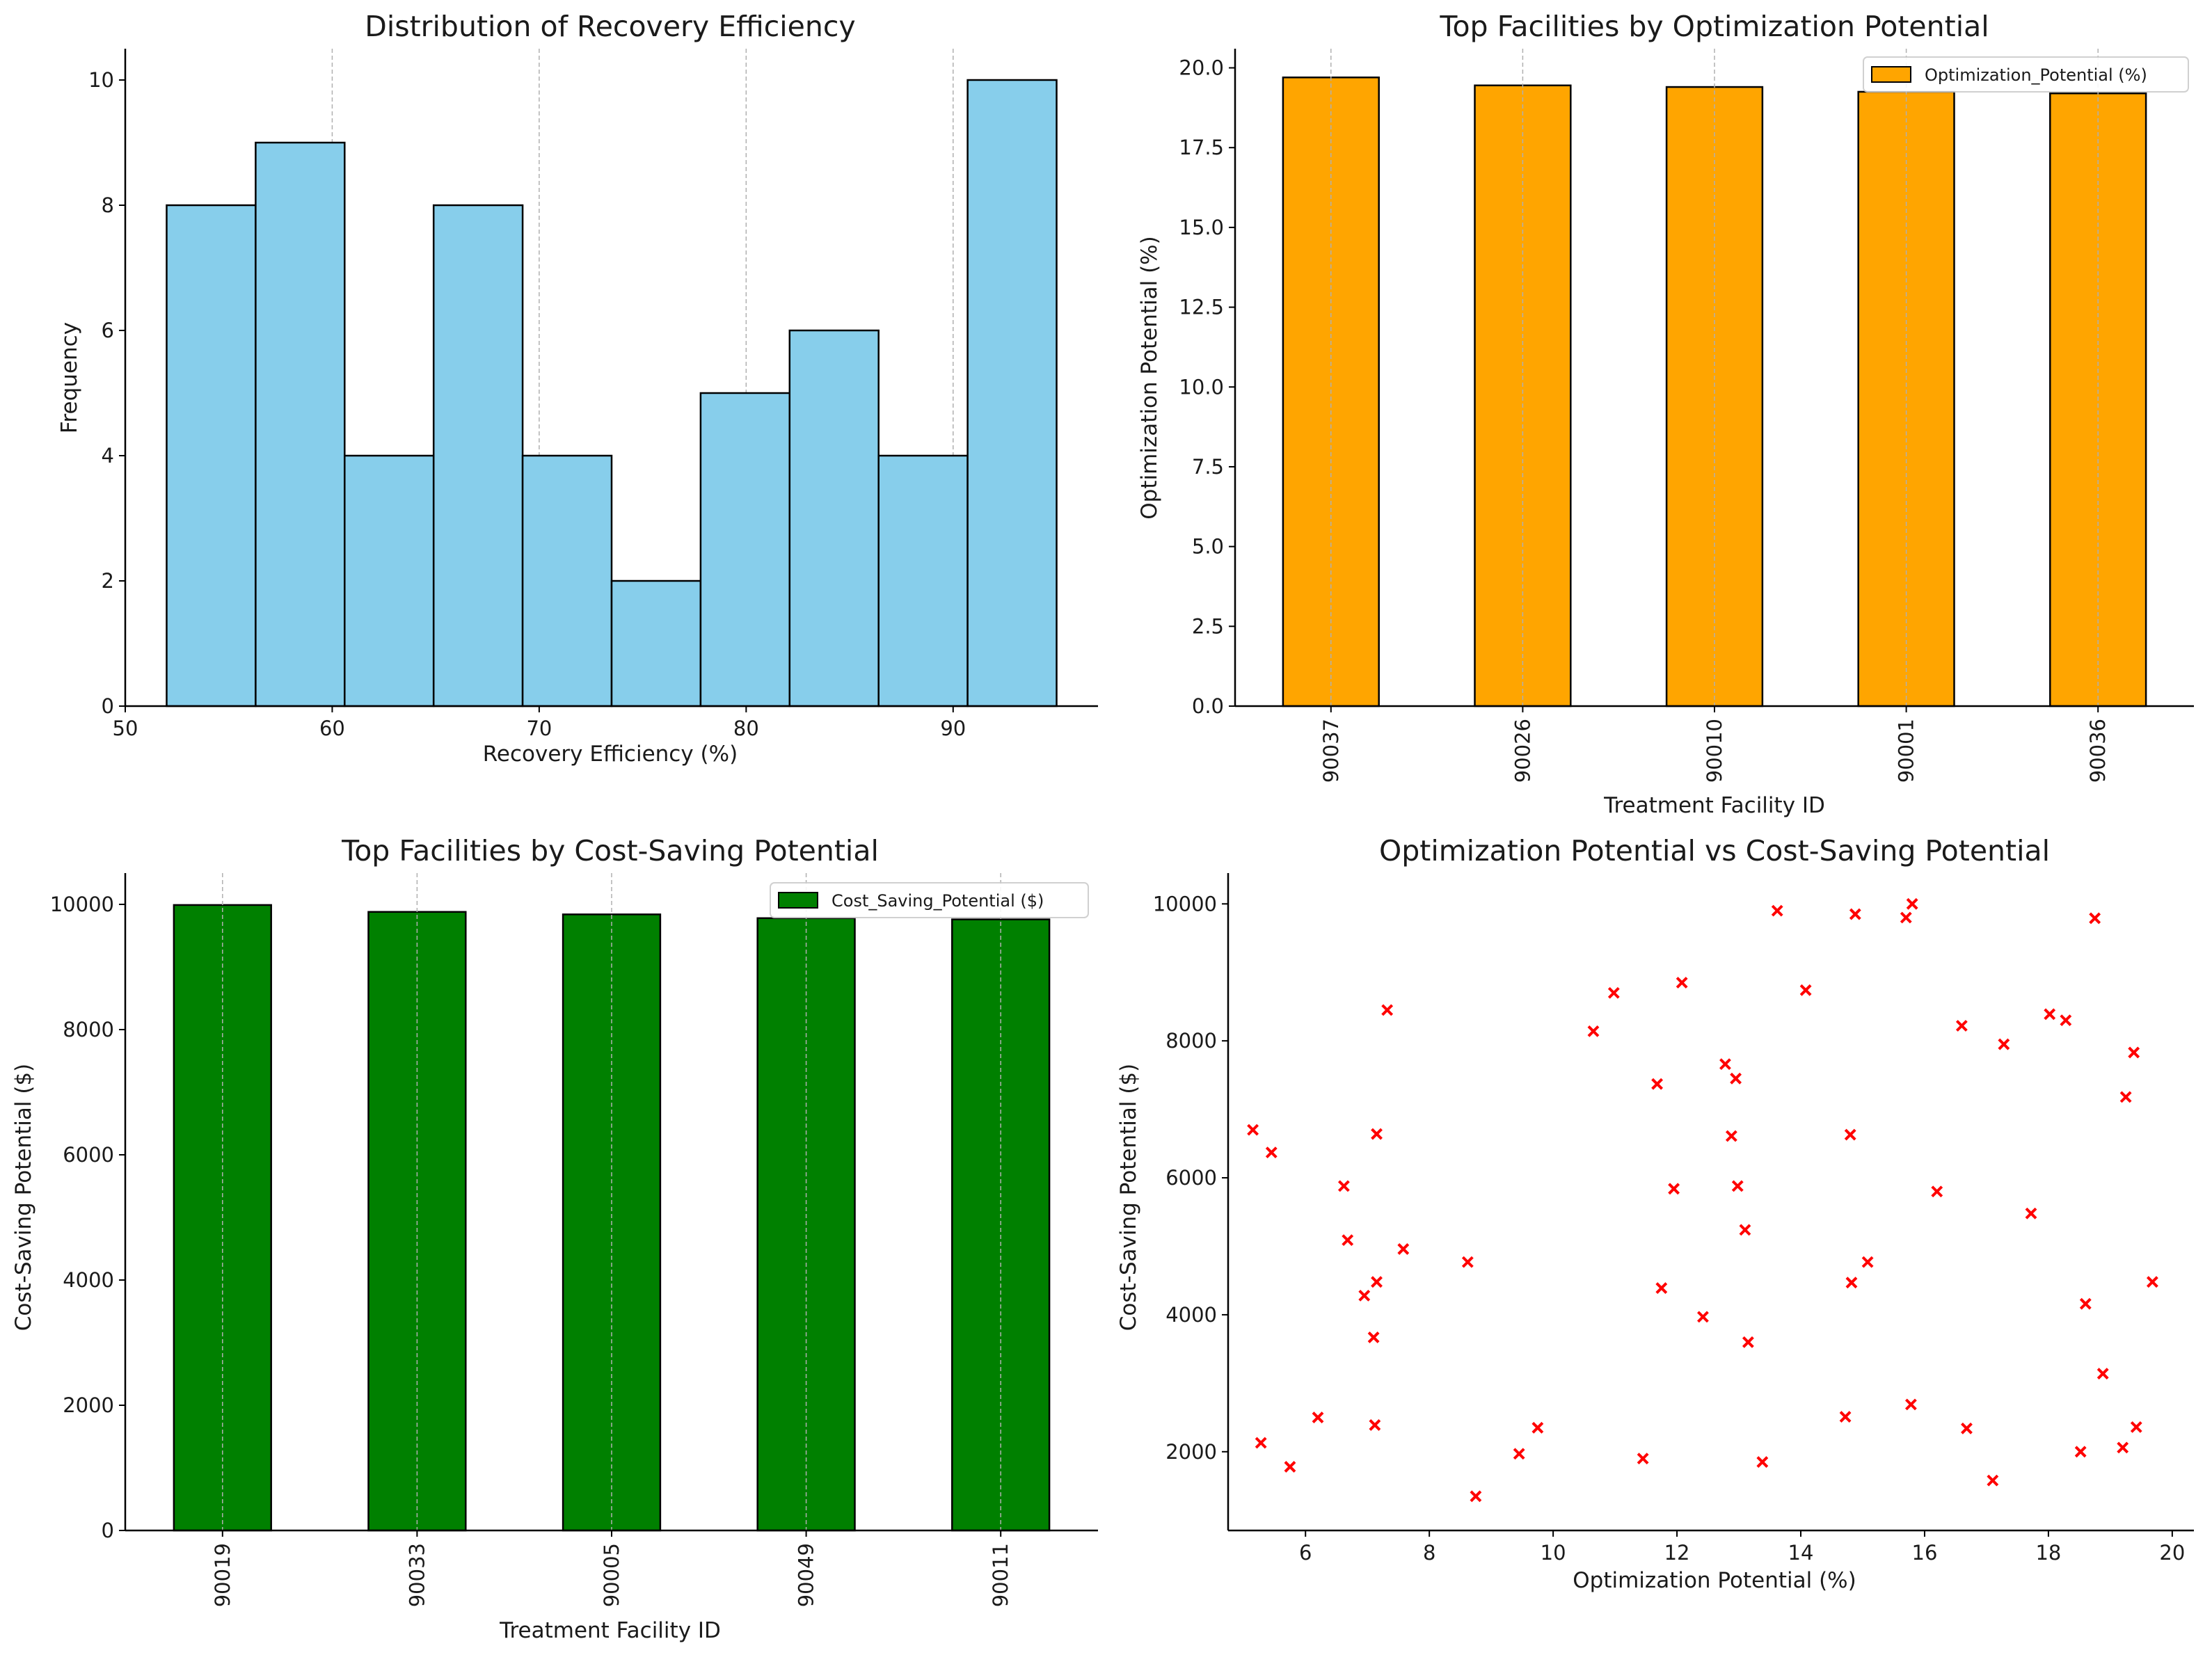 The image size is (2212, 1655). I want to click on legend: Optimization_Potential (%), so click(2026, 74).